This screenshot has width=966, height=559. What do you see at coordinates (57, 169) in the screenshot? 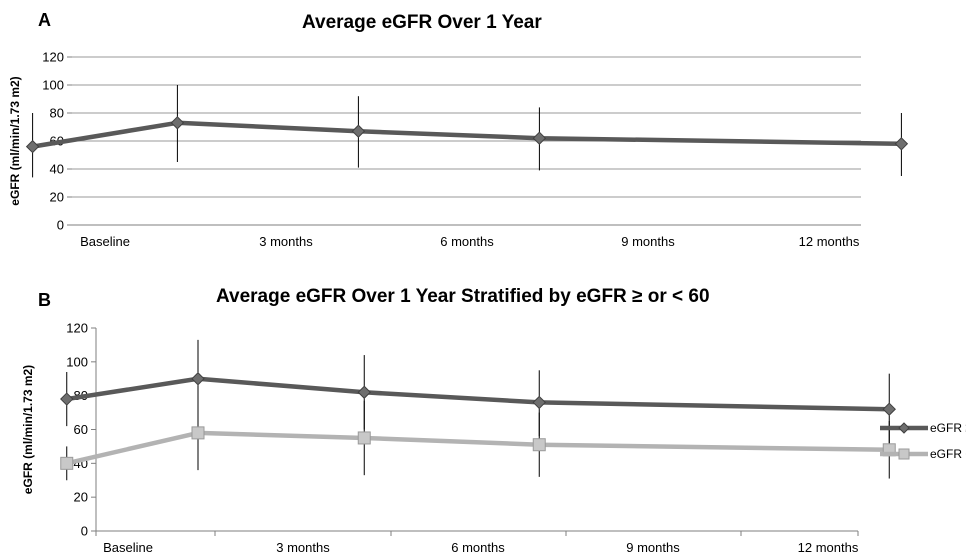
I see `y-tick-label: 40` at bounding box center [57, 169].